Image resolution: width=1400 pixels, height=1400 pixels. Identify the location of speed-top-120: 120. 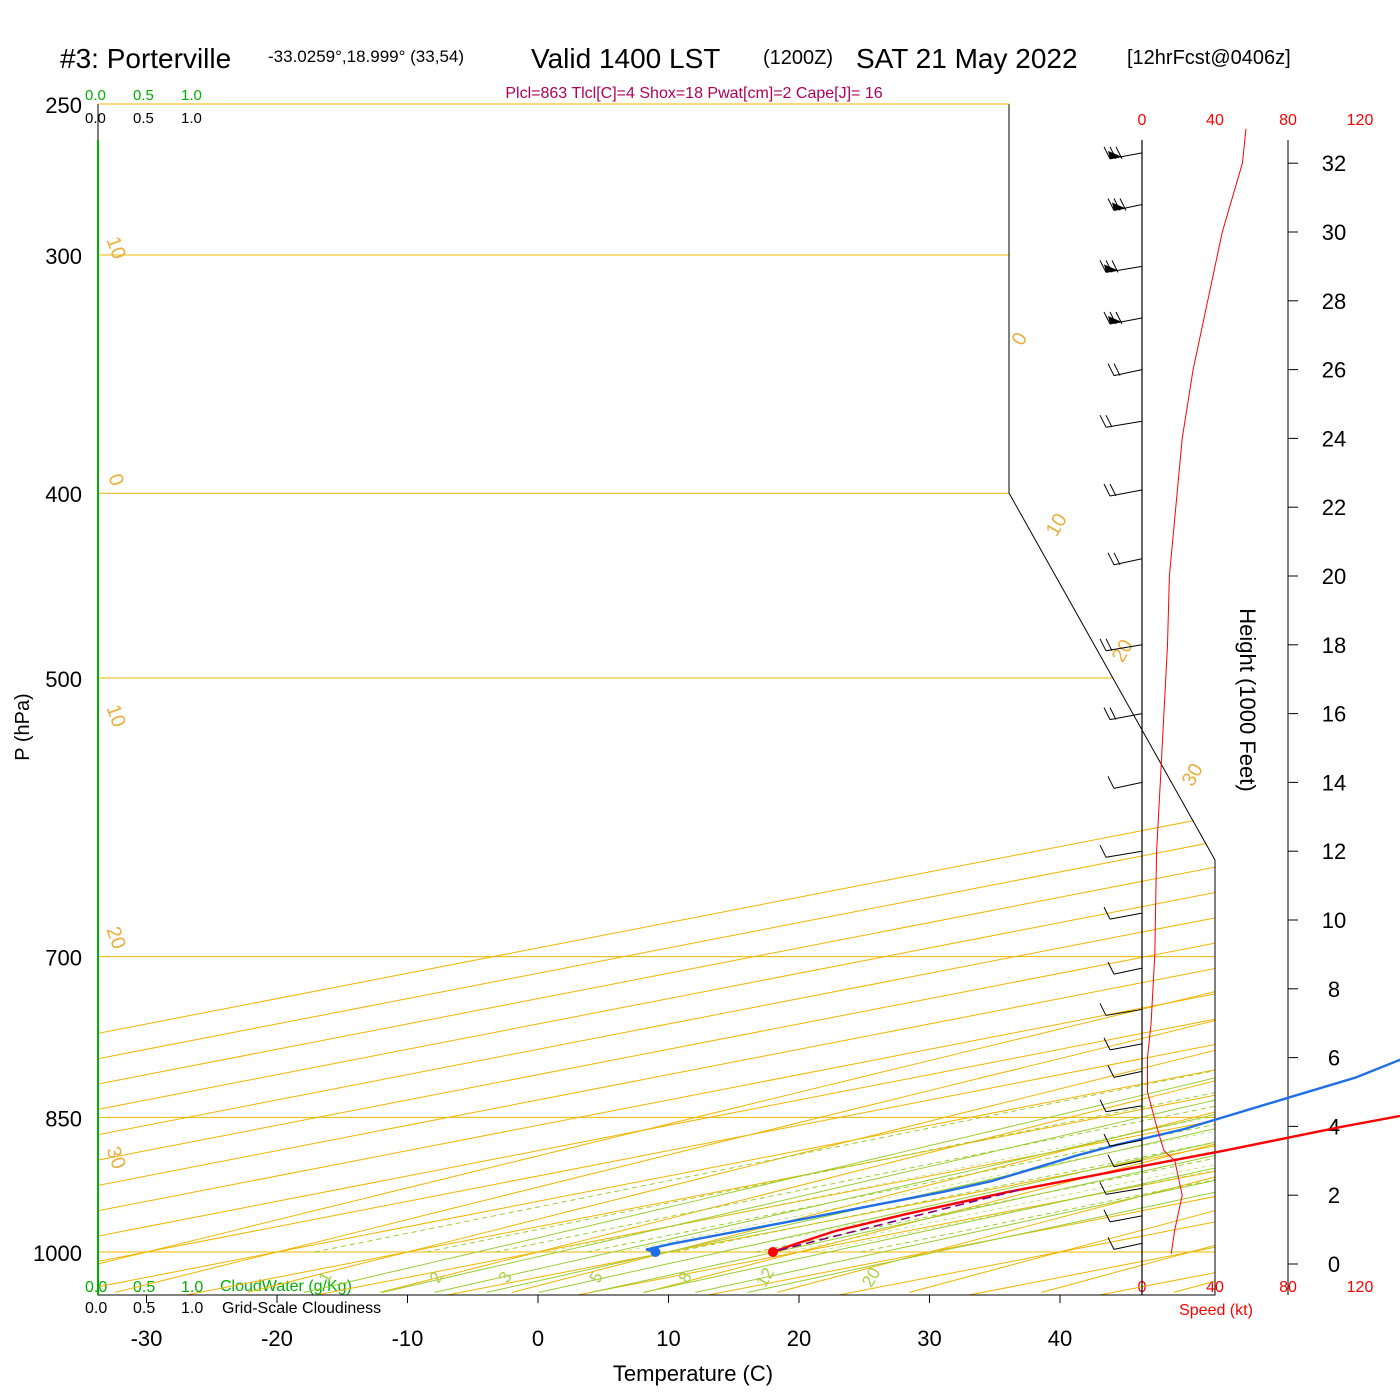
(1360, 120).